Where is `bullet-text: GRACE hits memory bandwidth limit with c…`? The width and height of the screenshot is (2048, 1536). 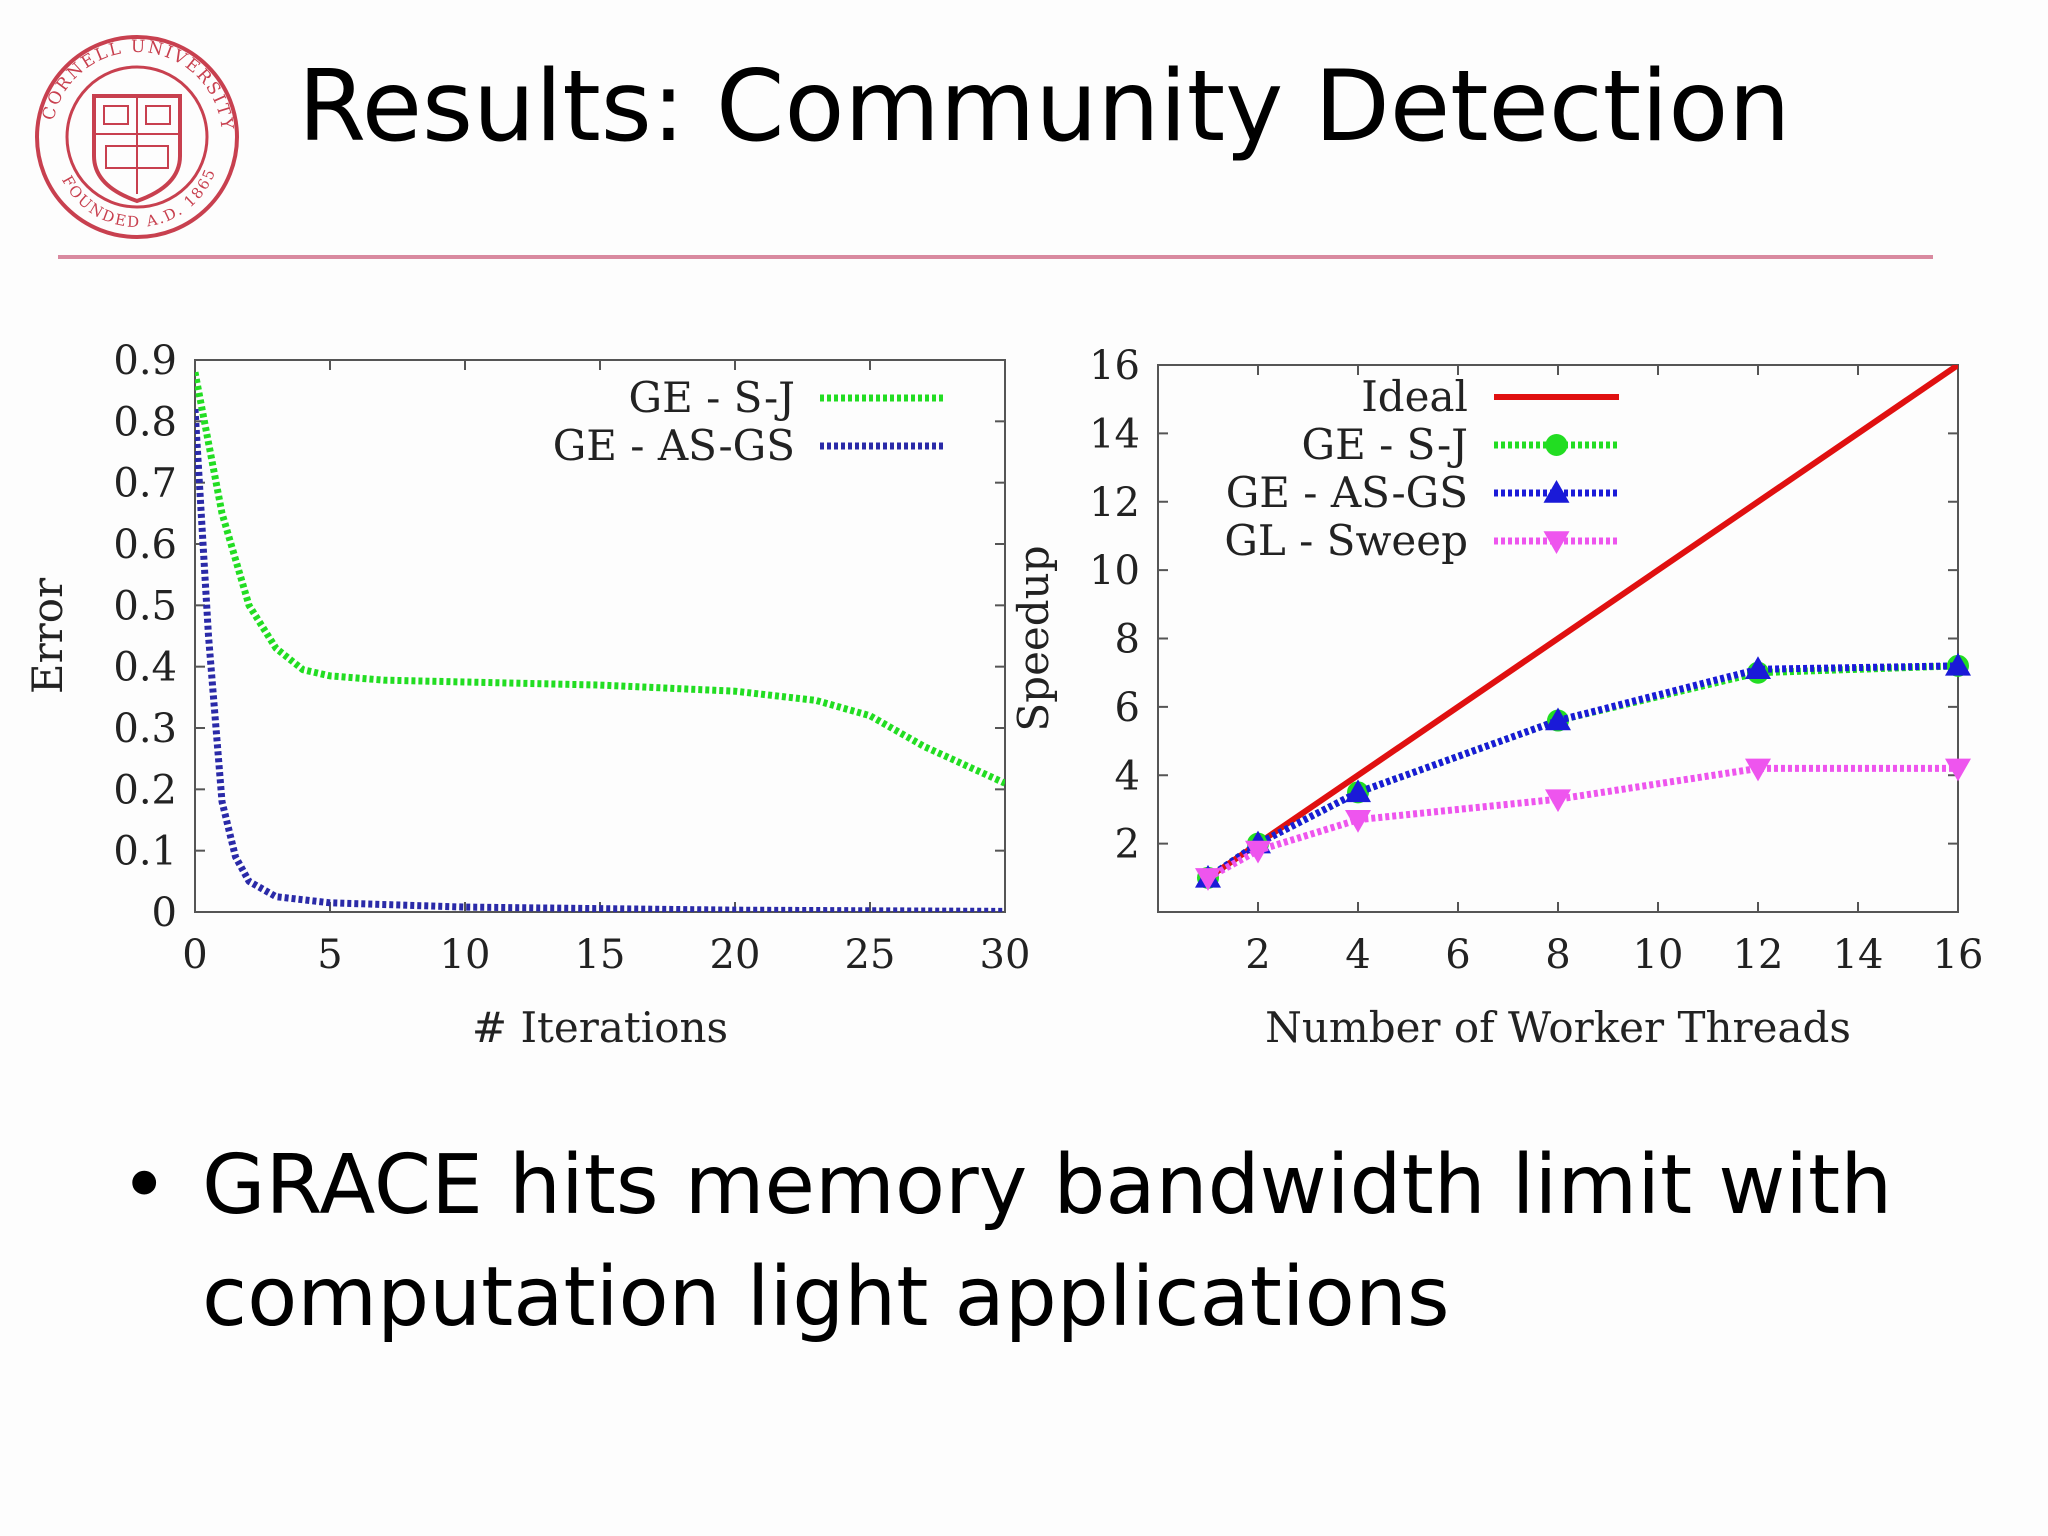
bullet-text: GRACE hits memory bandwidth limit with c… is located at coordinates (1047, 1241).